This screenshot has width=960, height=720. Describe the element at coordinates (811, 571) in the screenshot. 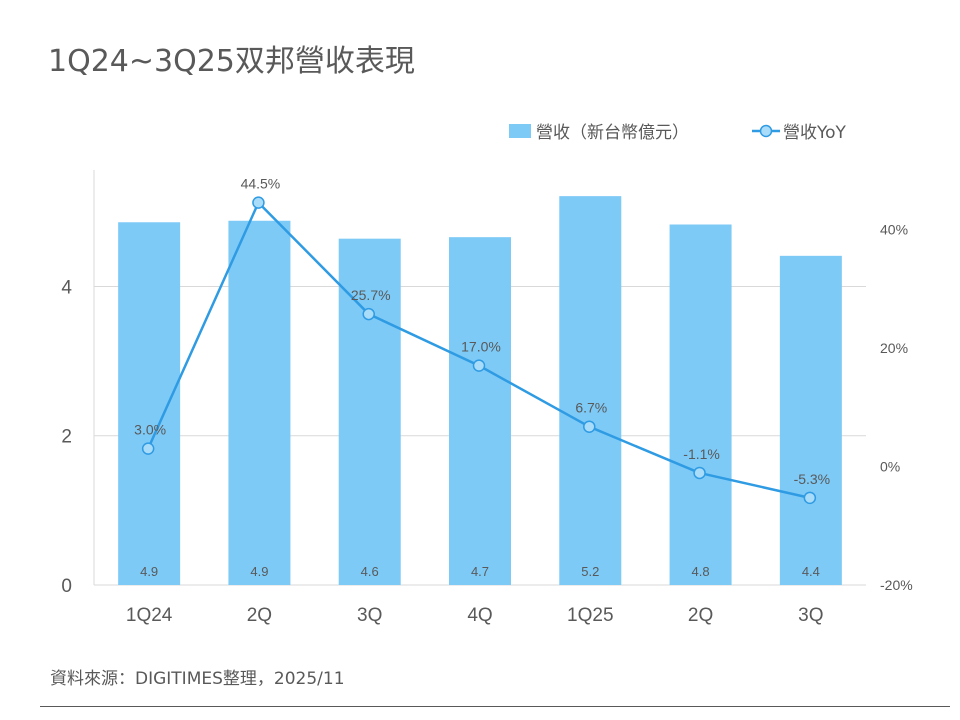

I see `bar-data-label: 4.4` at that location.